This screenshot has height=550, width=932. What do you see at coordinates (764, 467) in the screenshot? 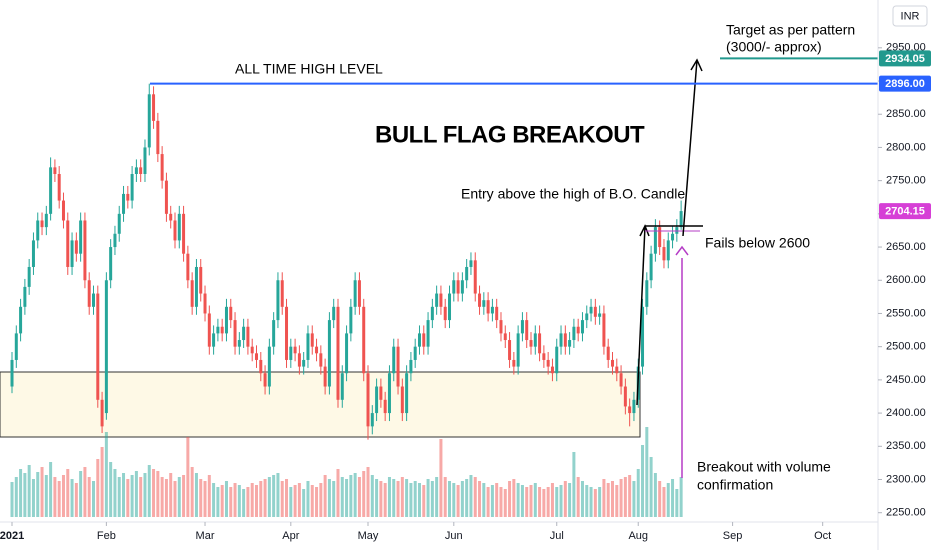
I see `annotation: Breakout with volume` at bounding box center [764, 467].